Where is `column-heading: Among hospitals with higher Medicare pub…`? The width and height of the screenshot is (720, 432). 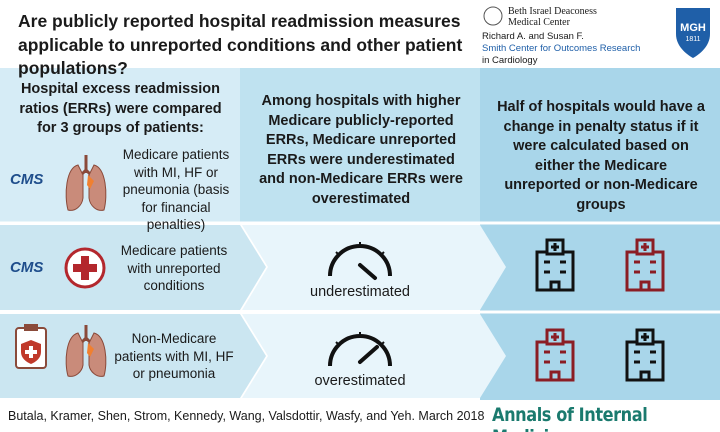 column-heading: Among hospitals with higher Medicare pub… is located at coordinates (361, 150).